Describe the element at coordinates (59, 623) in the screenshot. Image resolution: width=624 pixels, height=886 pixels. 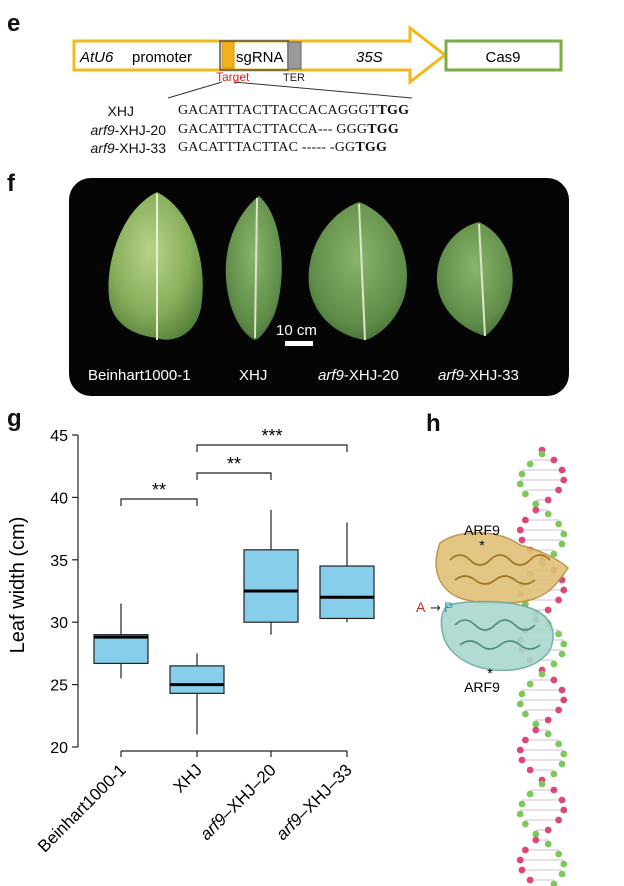
I see `y-tick-label: 30` at that location.